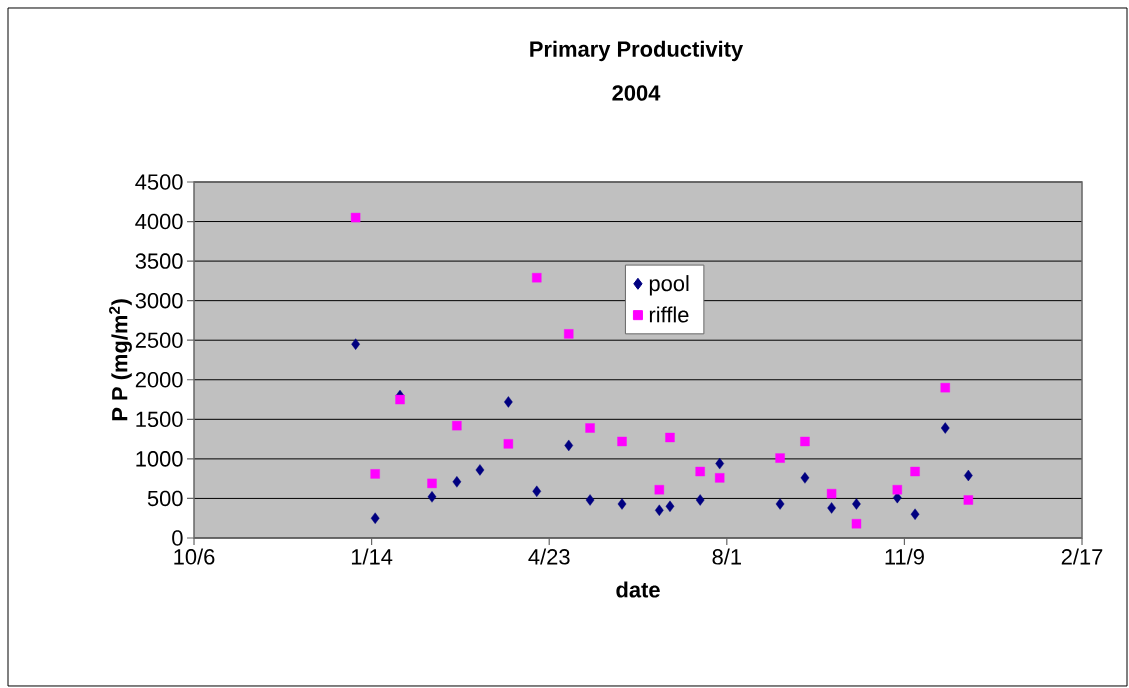  What do you see at coordinates (726, 556) in the screenshot?
I see `x-tick-label: 8/1` at bounding box center [726, 556].